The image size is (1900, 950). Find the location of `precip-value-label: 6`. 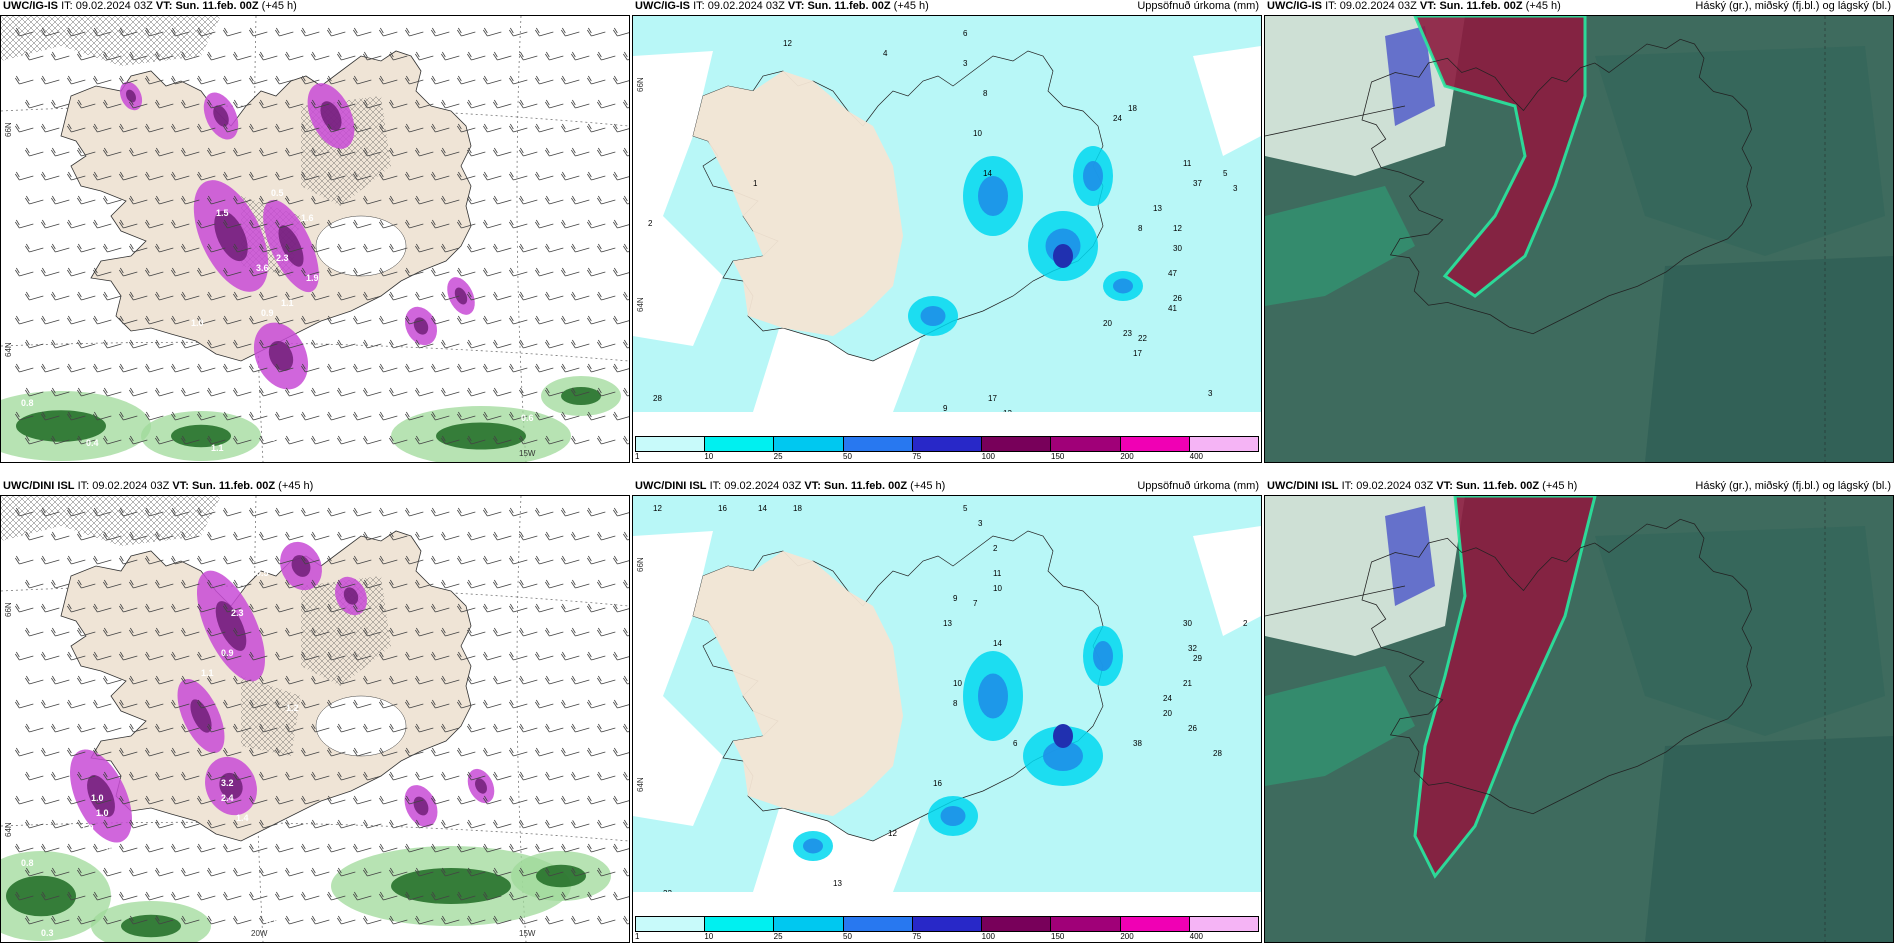

precip-value-label: 6 is located at coordinates (1015, 743).